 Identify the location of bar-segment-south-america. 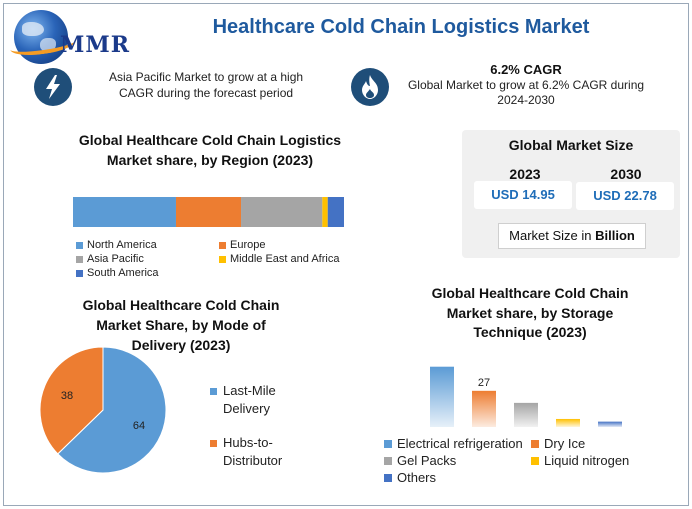
(335, 212).